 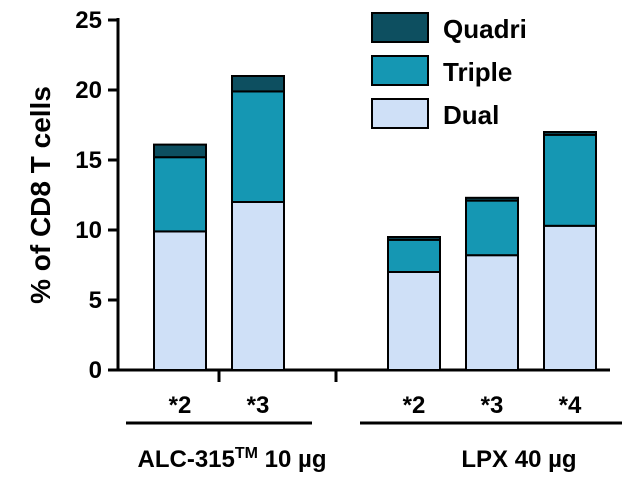 I want to click on x-tick-label: *4, so click(x=570, y=405).